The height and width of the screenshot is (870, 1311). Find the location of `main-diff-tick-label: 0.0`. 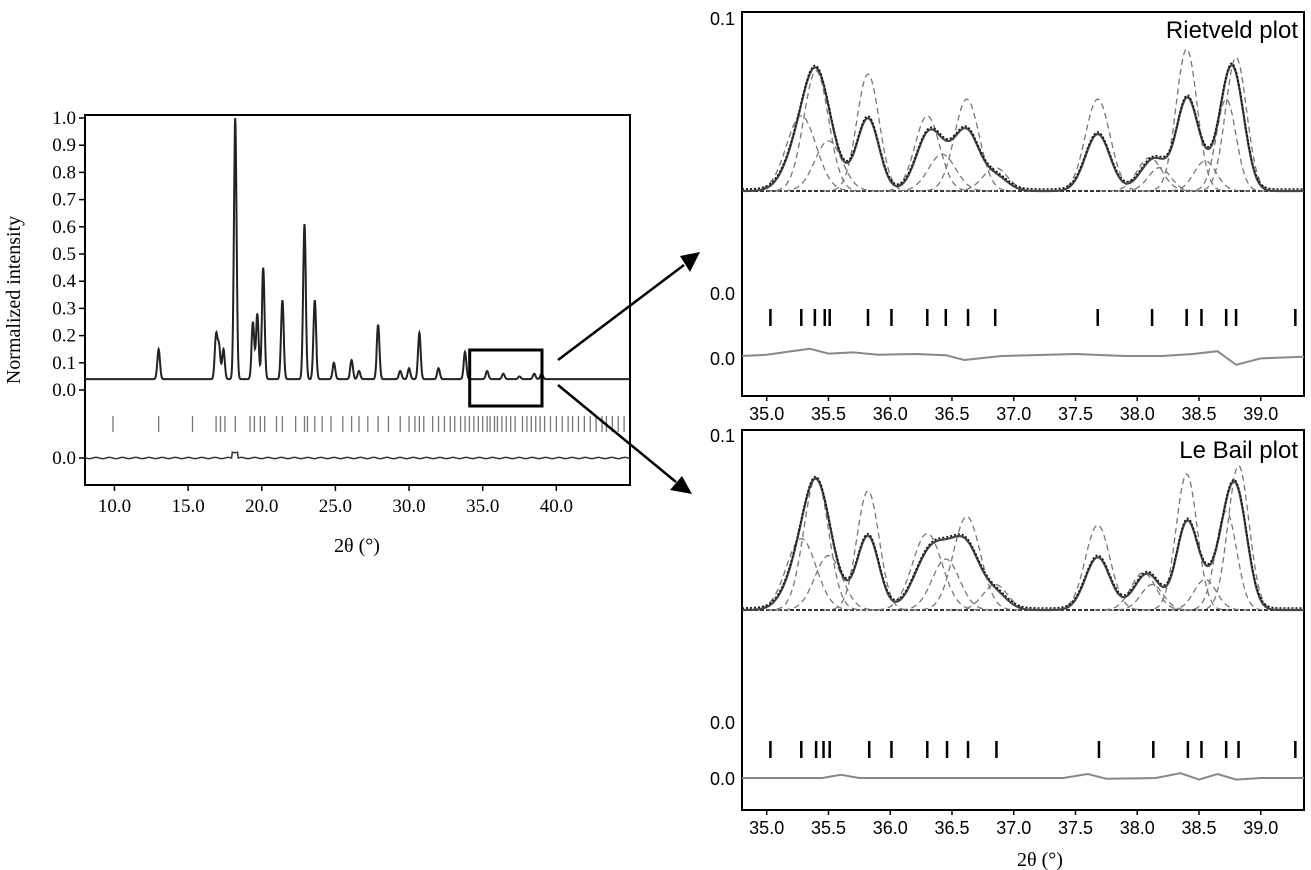

main-diff-tick-label: 0.0 is located at coordinates (64, 458).